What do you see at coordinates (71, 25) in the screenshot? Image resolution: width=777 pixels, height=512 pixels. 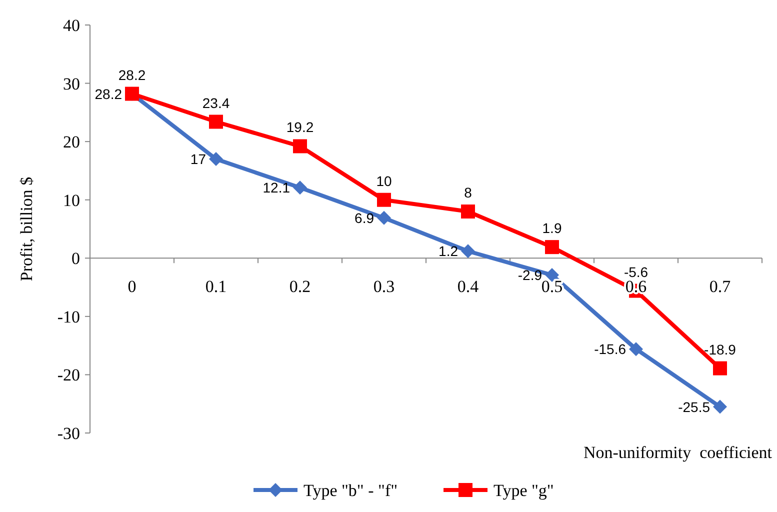 I see `y-tick-label: 40` at bounding box center [71, 25].